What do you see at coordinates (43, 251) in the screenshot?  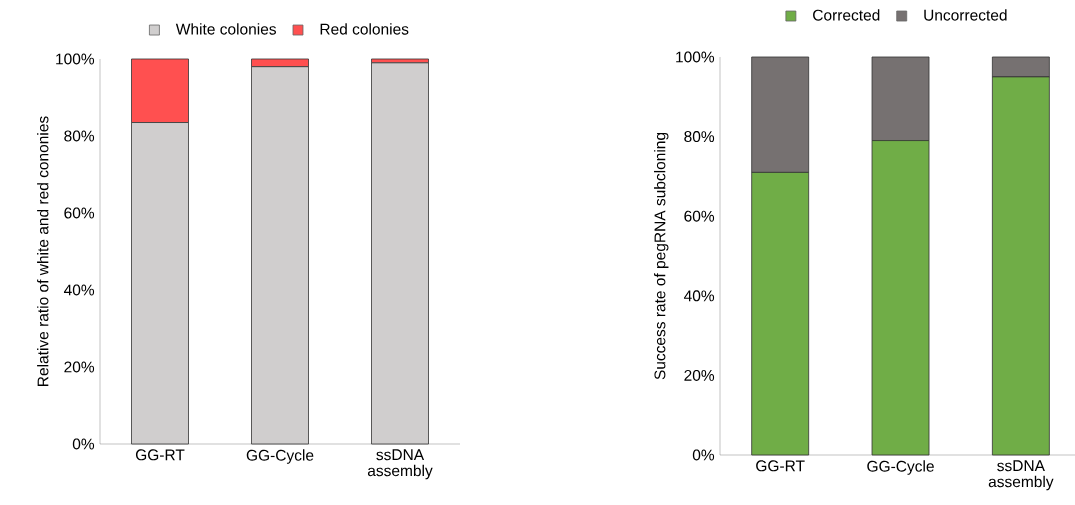 I see `y-axis-title: Relative ratio of white and red cononies` at bounding box center [43, 251].